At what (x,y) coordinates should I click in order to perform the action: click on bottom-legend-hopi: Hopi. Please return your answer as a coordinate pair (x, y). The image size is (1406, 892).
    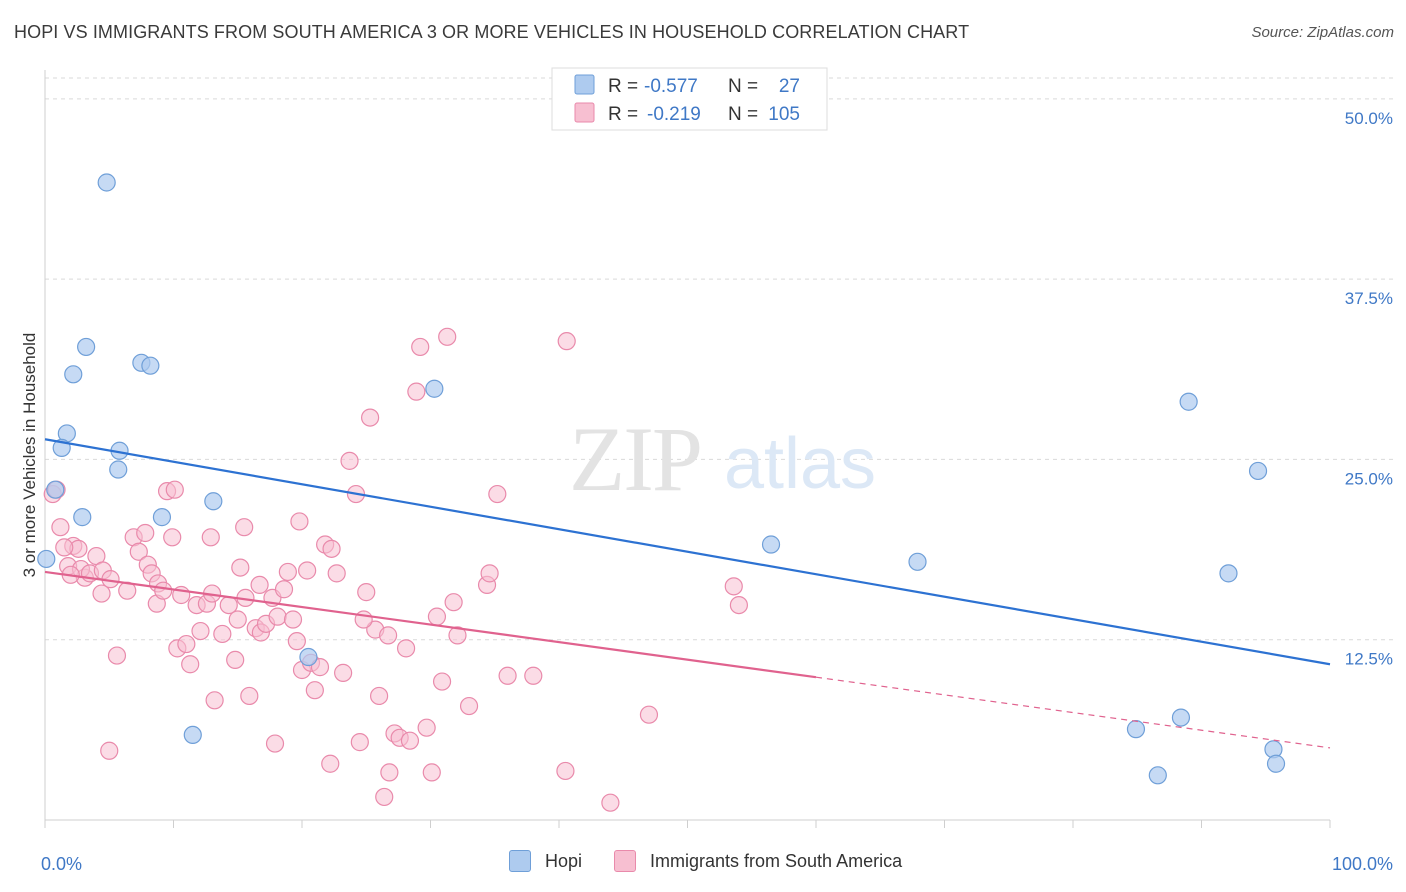
    Looking at the image, I should click on (545, 861).